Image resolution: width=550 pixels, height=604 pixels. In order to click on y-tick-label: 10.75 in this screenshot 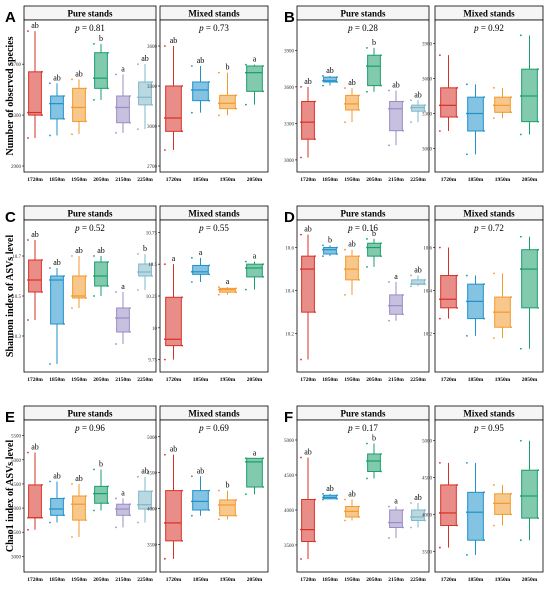, I will do `click(152, 233)`.